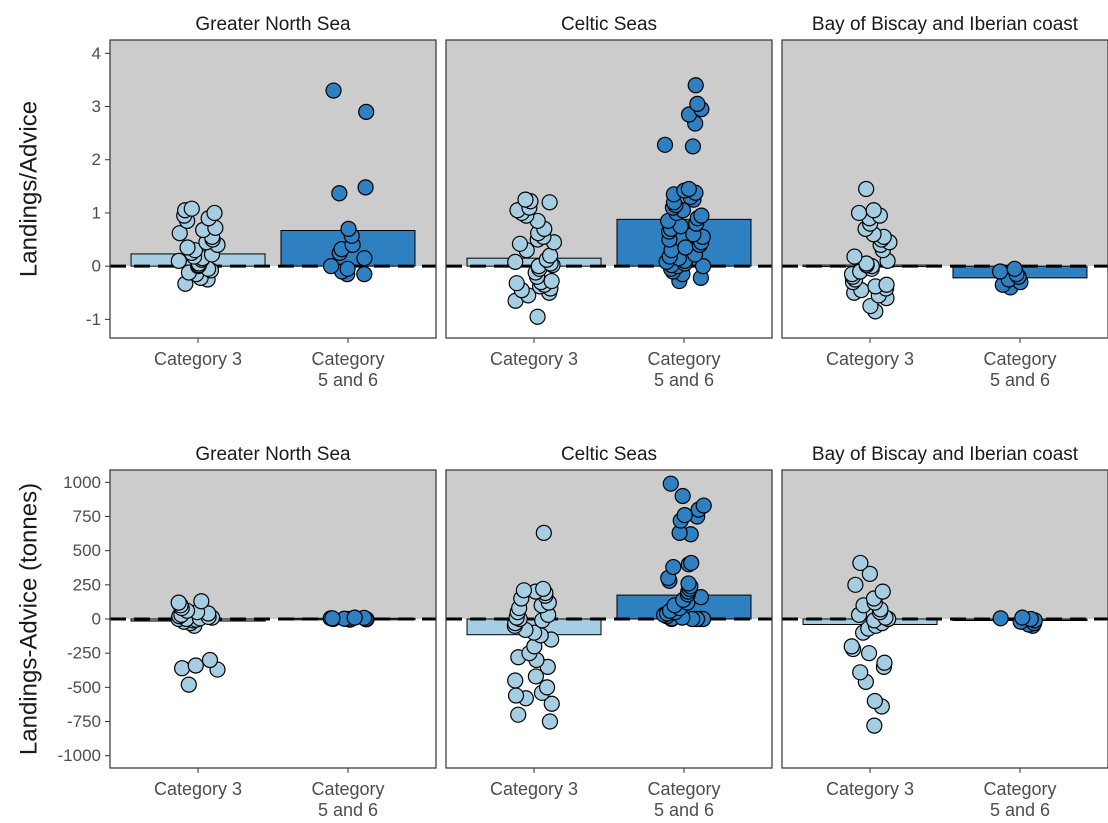 The image size is (1108, 823). Describe the element at coordinates (84, 653) in the screenshot. I see `y-tick-label: -250` at that location.